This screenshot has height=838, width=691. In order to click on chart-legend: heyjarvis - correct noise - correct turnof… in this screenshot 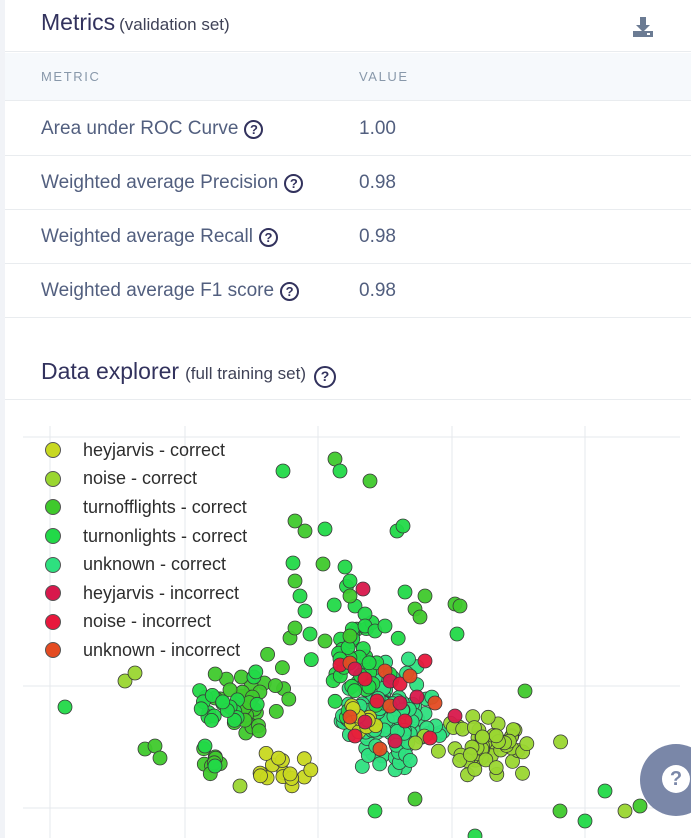, I will do `click(146, 550)`.